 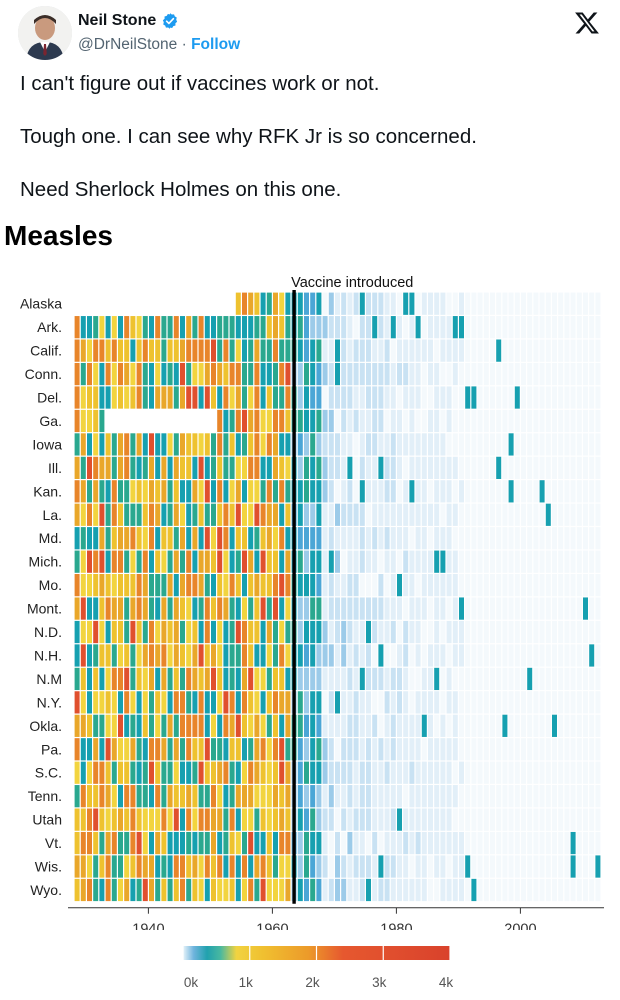 I want to click on x-logo-icon, so click(x=587, y=23).